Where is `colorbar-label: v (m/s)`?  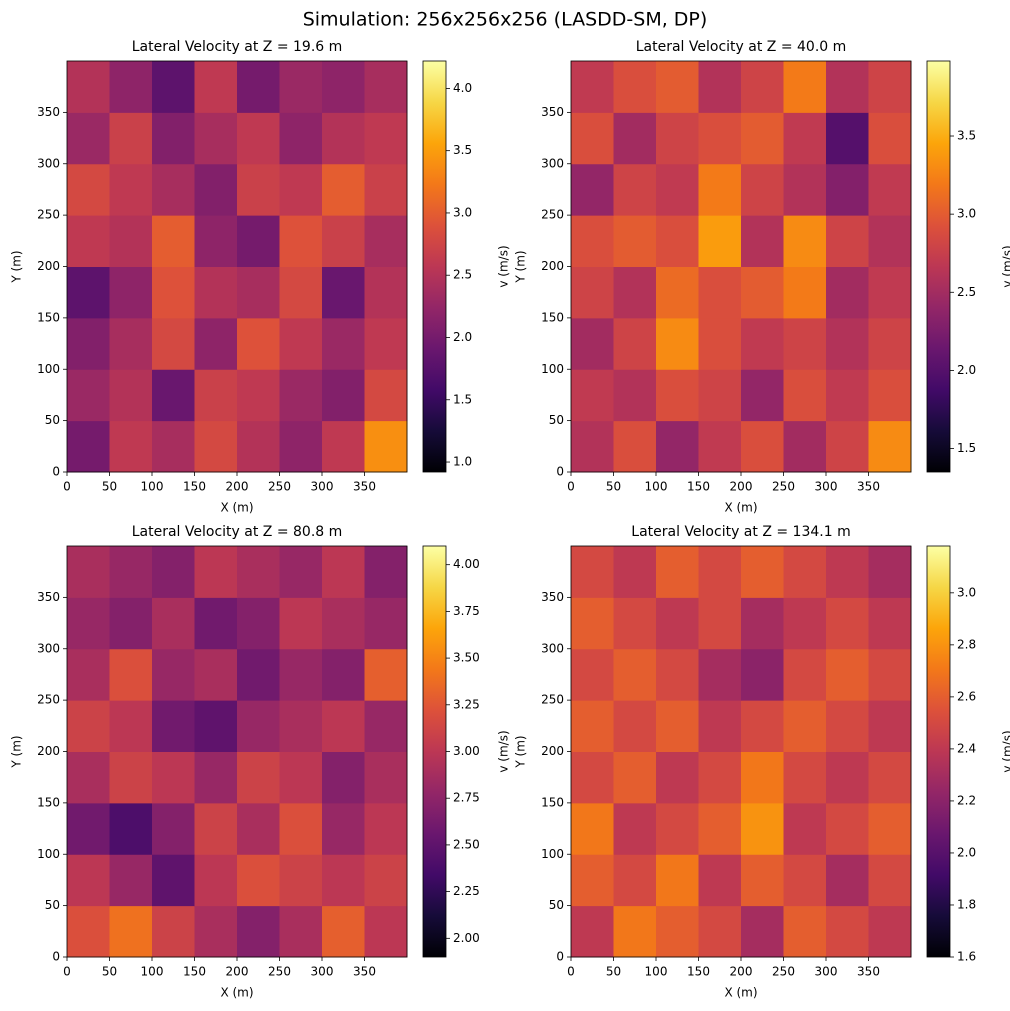 colorbar-label: v (m/s) is located at coordinates (504, 751).